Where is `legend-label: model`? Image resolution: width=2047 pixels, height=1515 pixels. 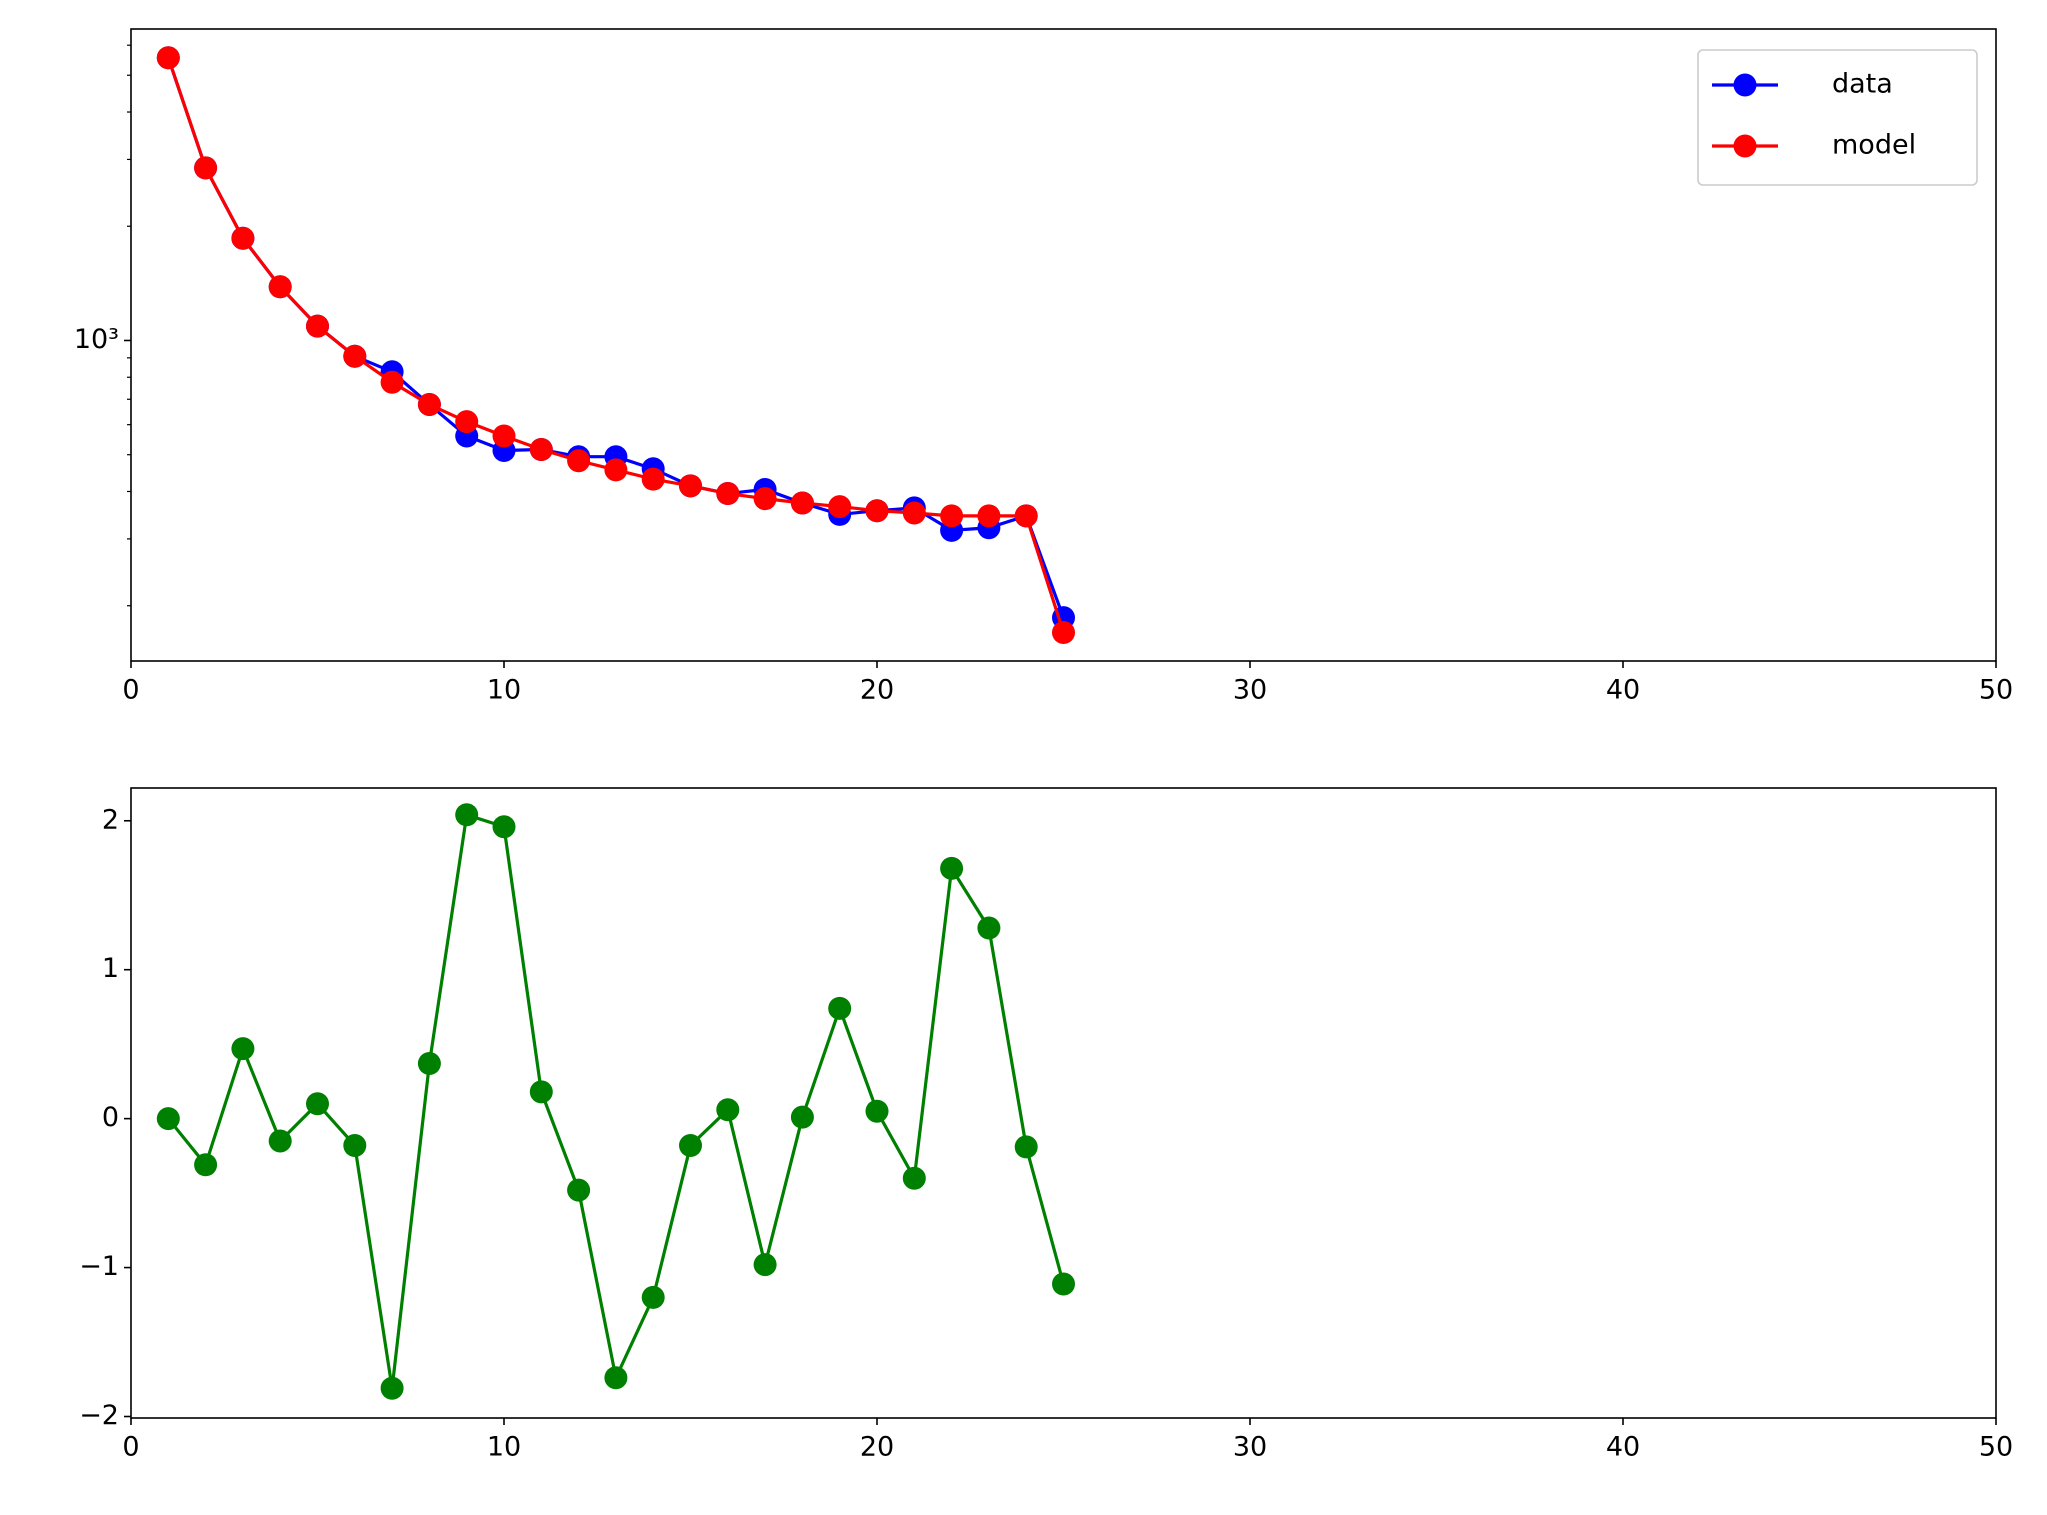
legend-label: model is located at coordinates (1874, 145).